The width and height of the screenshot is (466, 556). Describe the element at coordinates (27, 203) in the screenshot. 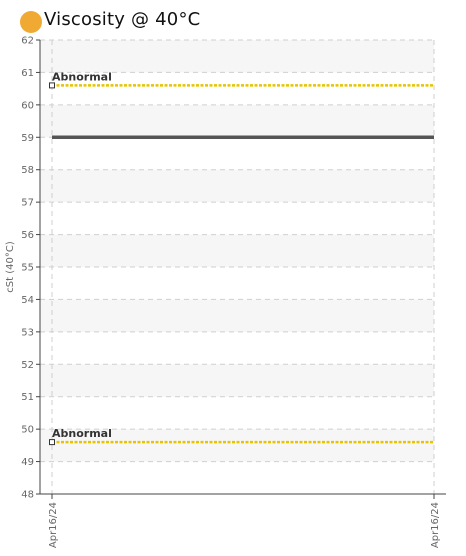

I see `y-tick-label: 57` at that location.